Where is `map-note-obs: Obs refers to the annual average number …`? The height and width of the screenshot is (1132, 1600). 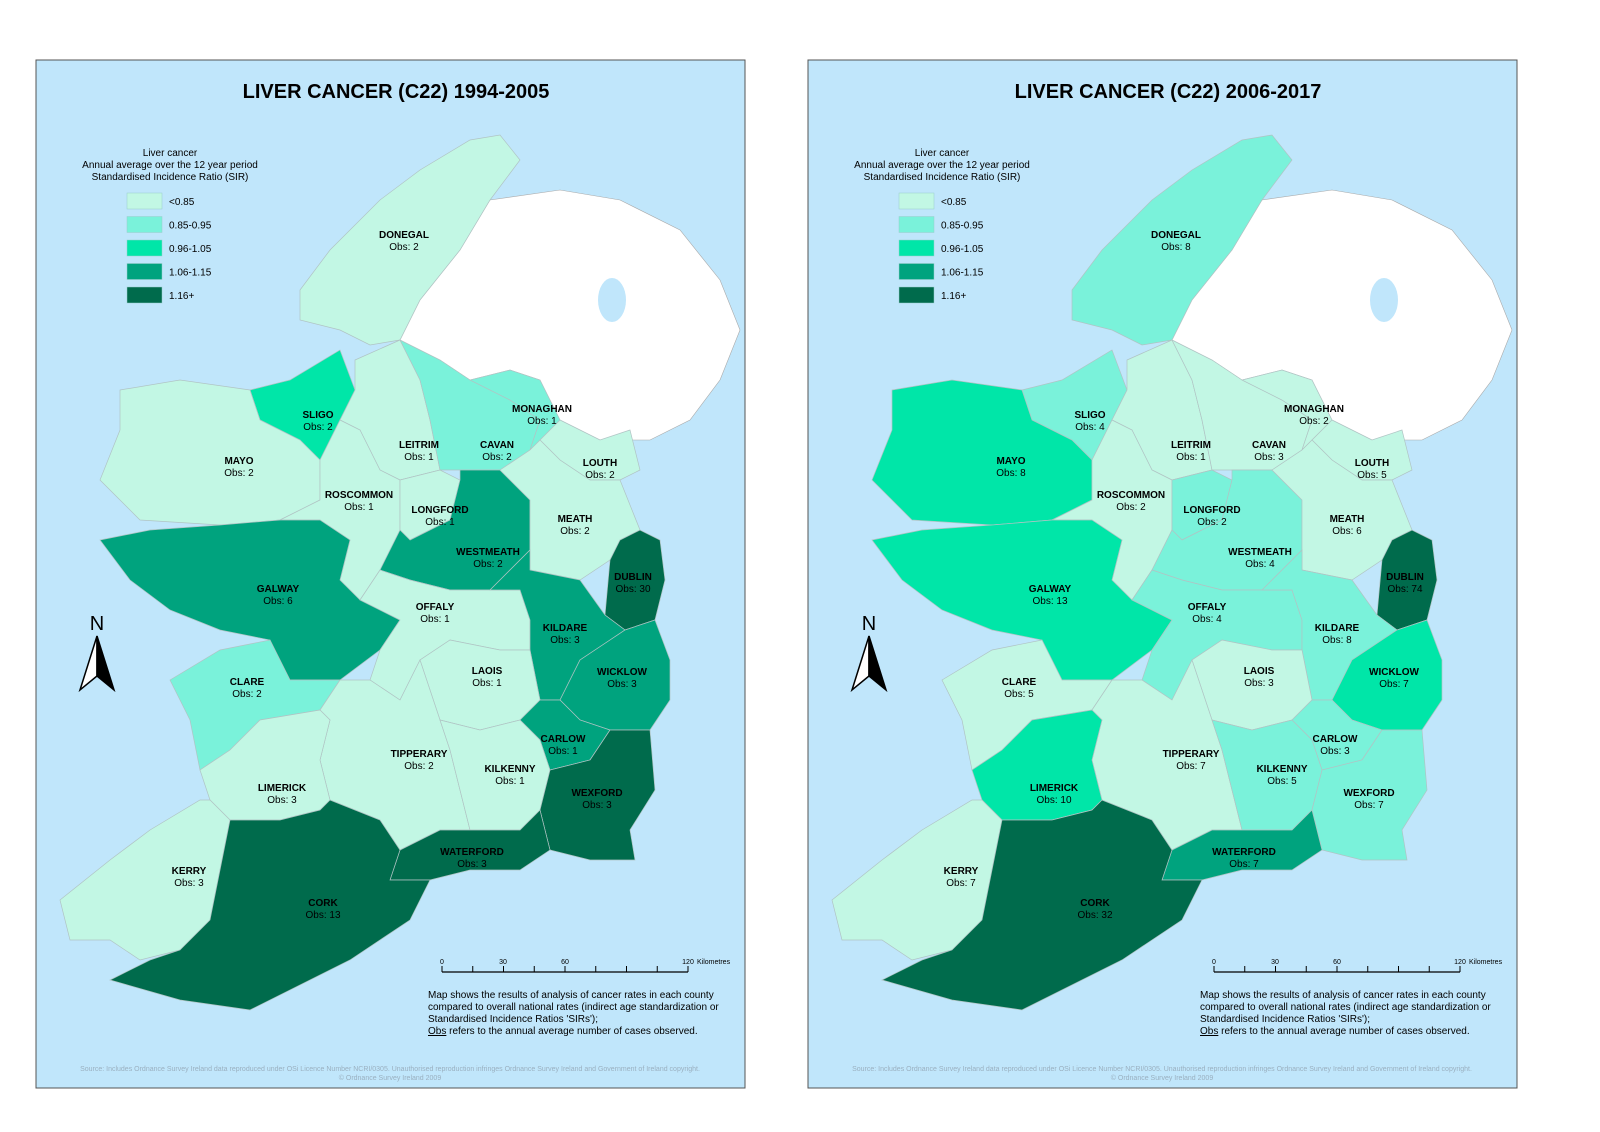
map-note-obs: Obs refers to the annual average number … is located at coordinates (1335, 1031).